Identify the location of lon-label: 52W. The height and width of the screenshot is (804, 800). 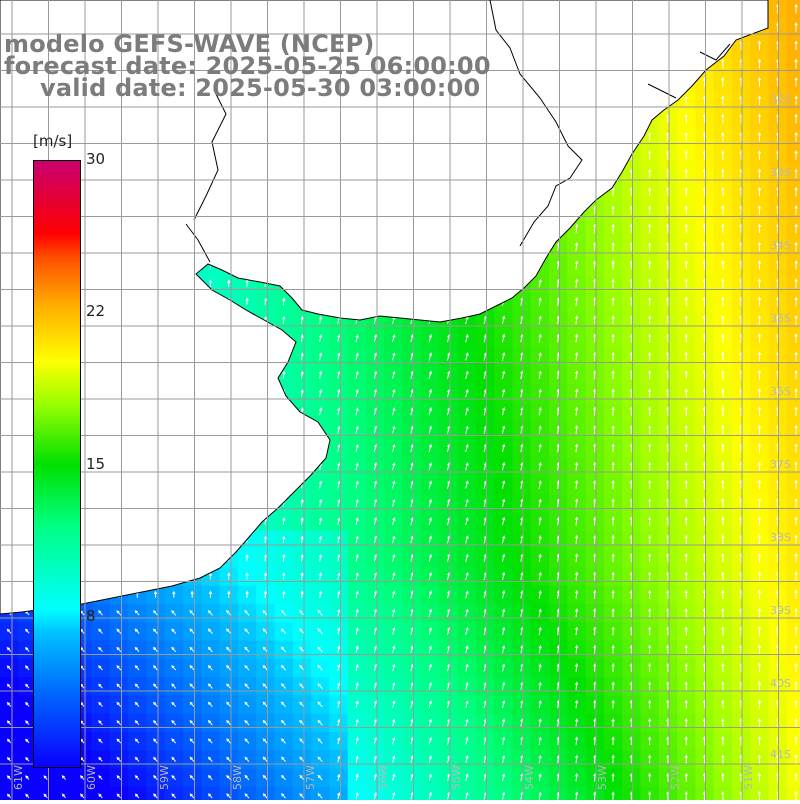
(675, 777).